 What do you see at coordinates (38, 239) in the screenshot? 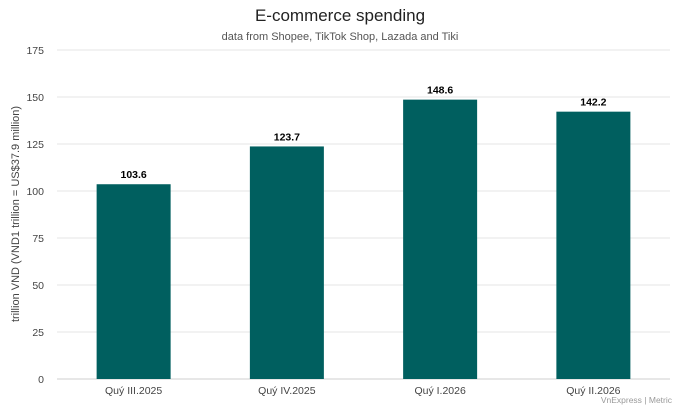
I see `y-tick-label: 75` at bounding box center [38, 239].